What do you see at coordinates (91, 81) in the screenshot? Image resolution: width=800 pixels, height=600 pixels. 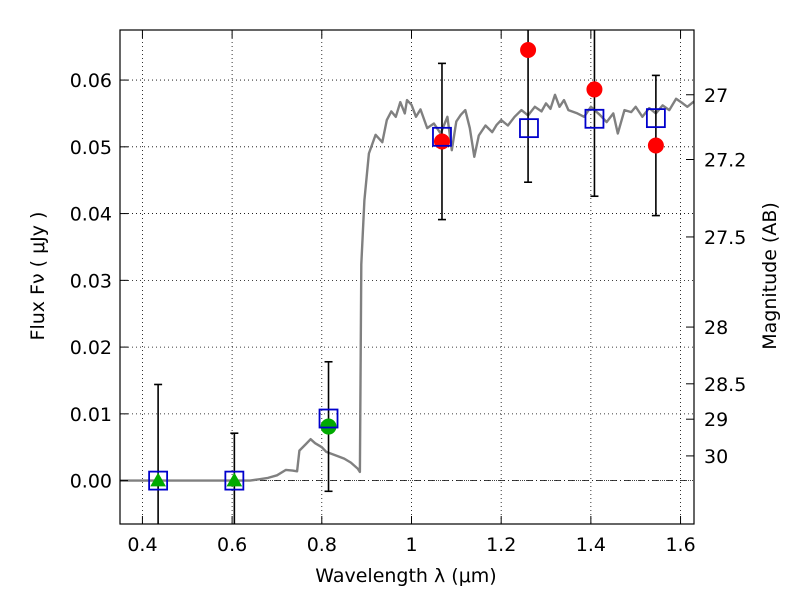 I see `y-tick-label: 0.06` at bounding box center [91, 81].